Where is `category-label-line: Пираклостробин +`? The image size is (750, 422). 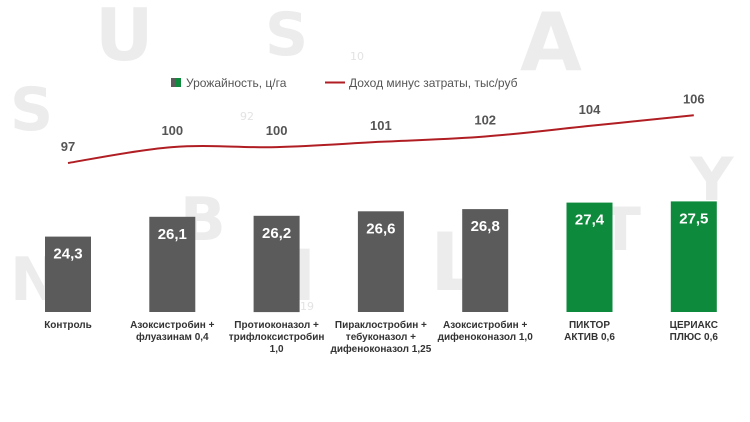
category-label-line: Пираклостробин + is located at coordinates (381, 325).